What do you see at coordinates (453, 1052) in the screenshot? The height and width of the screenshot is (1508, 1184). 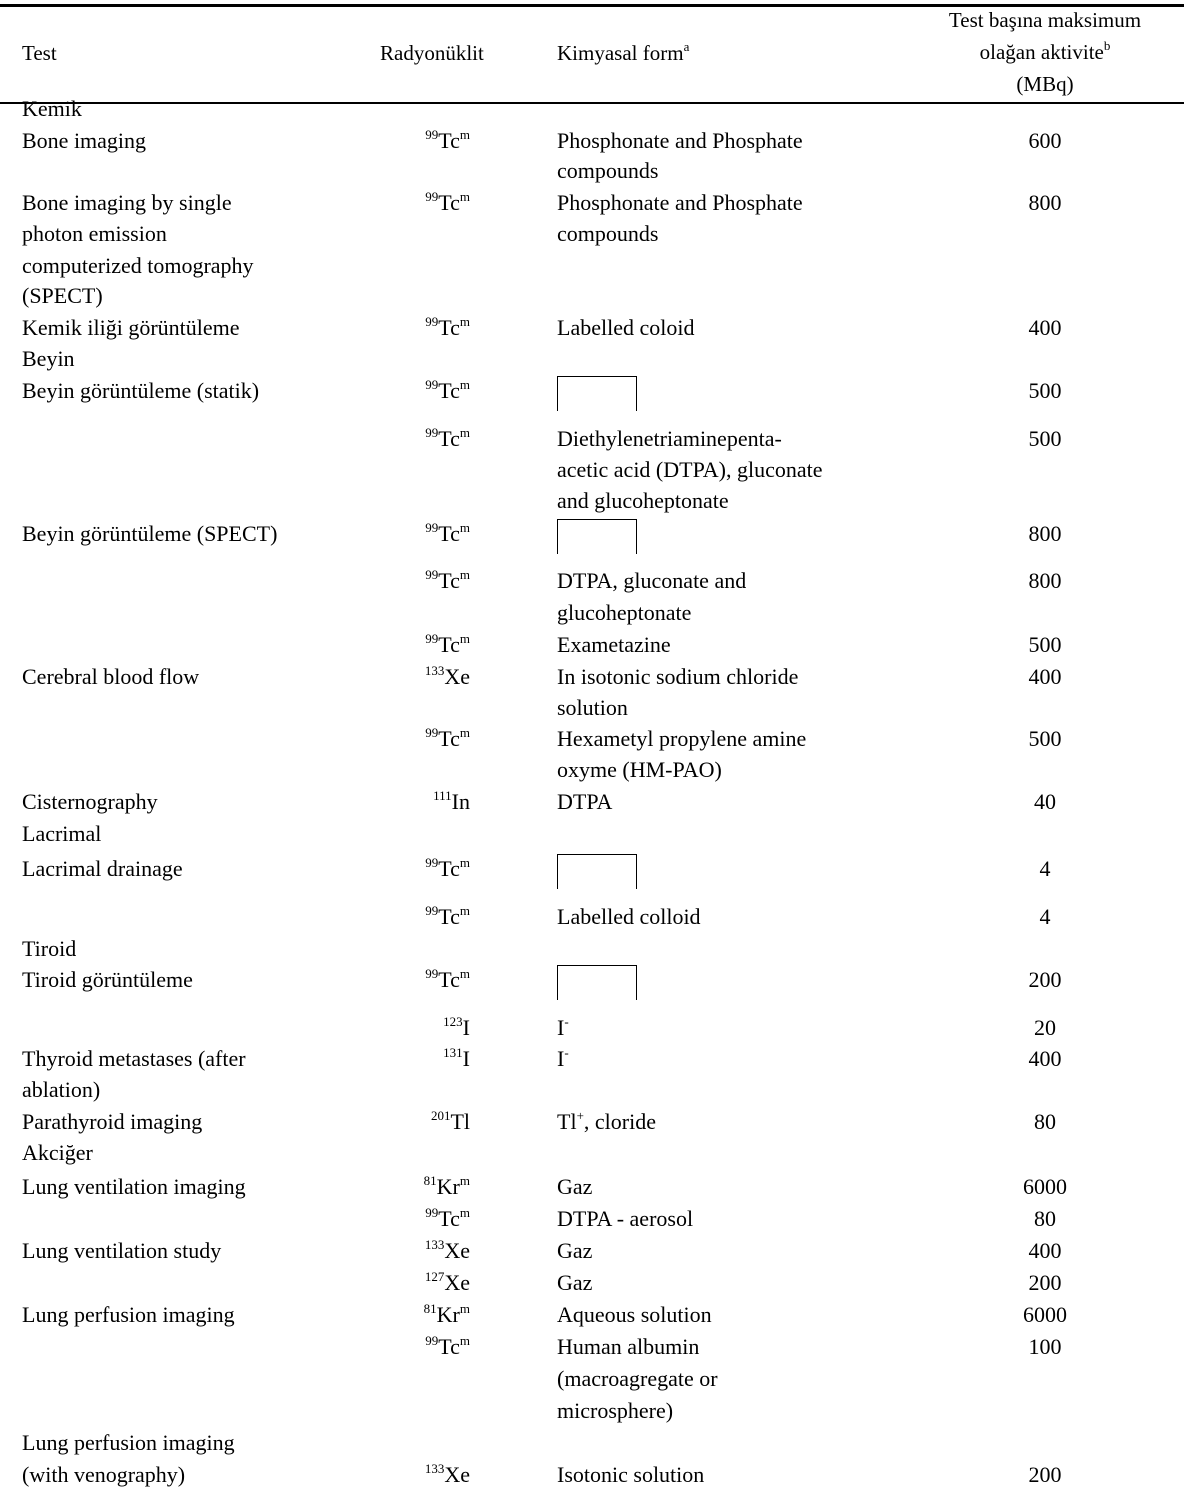 I see `mass-number: 131` at bounding box center [453, 1052].